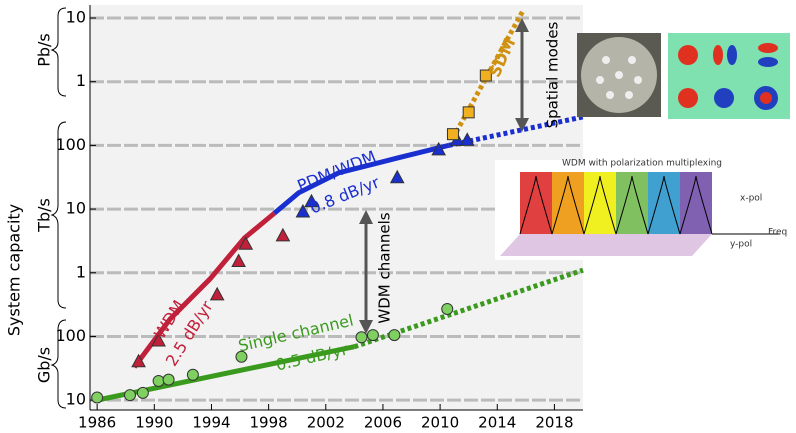 The image size is (796, 433). Describe the element at coordinates (44, 365) in the screenshot. I see `unit-label: Gb/s` at that location.